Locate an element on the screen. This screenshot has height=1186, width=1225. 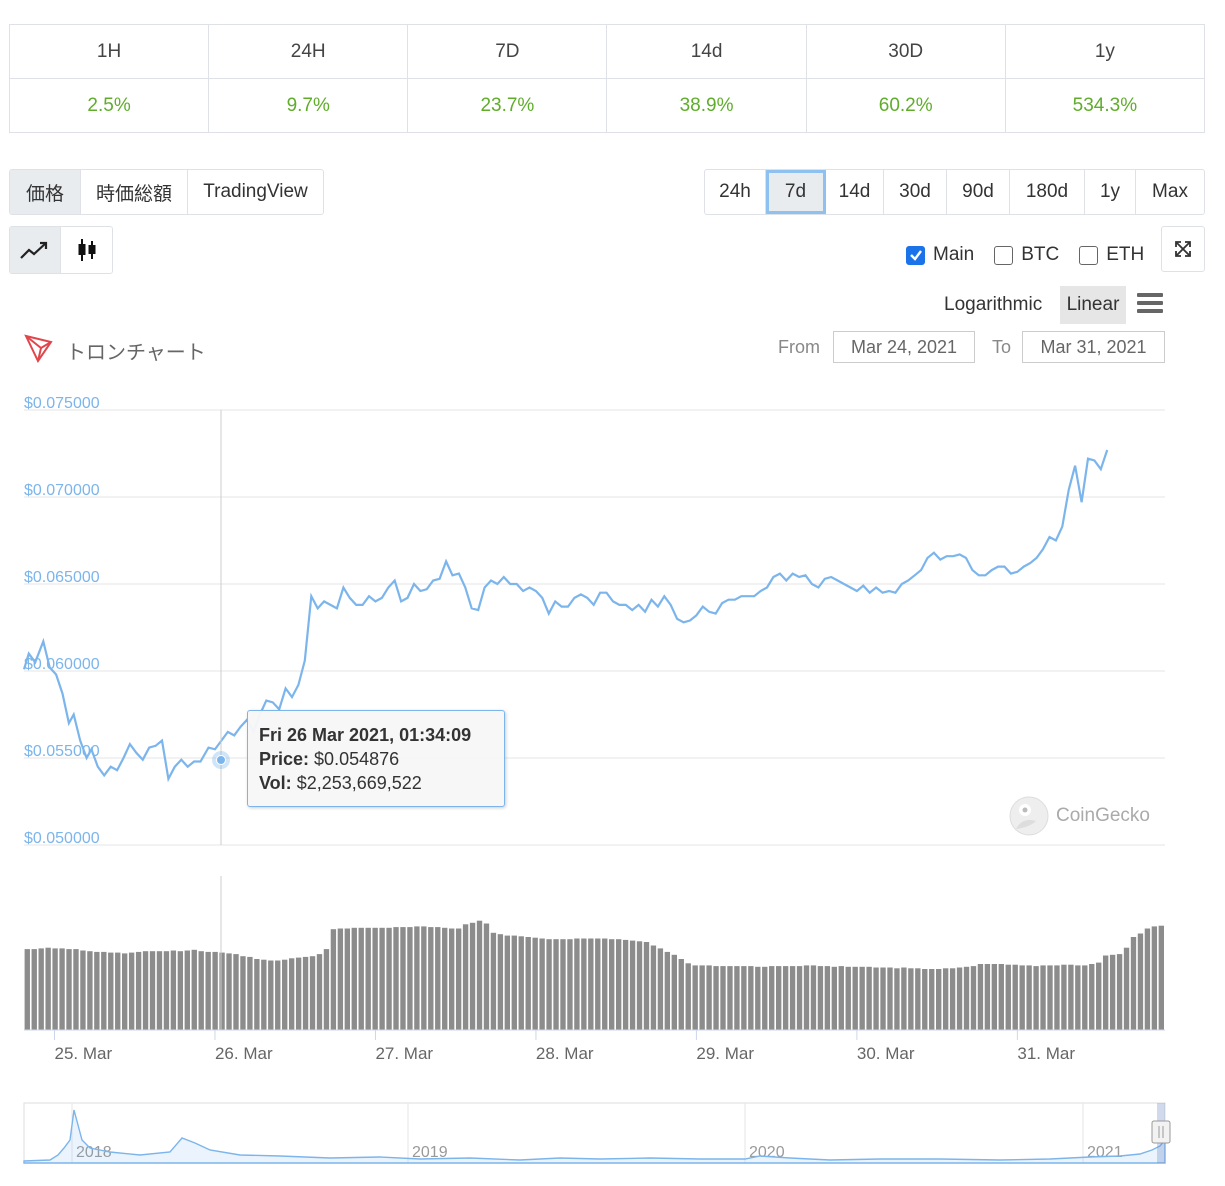
line-chart-button is located at coordinates (35, 250).